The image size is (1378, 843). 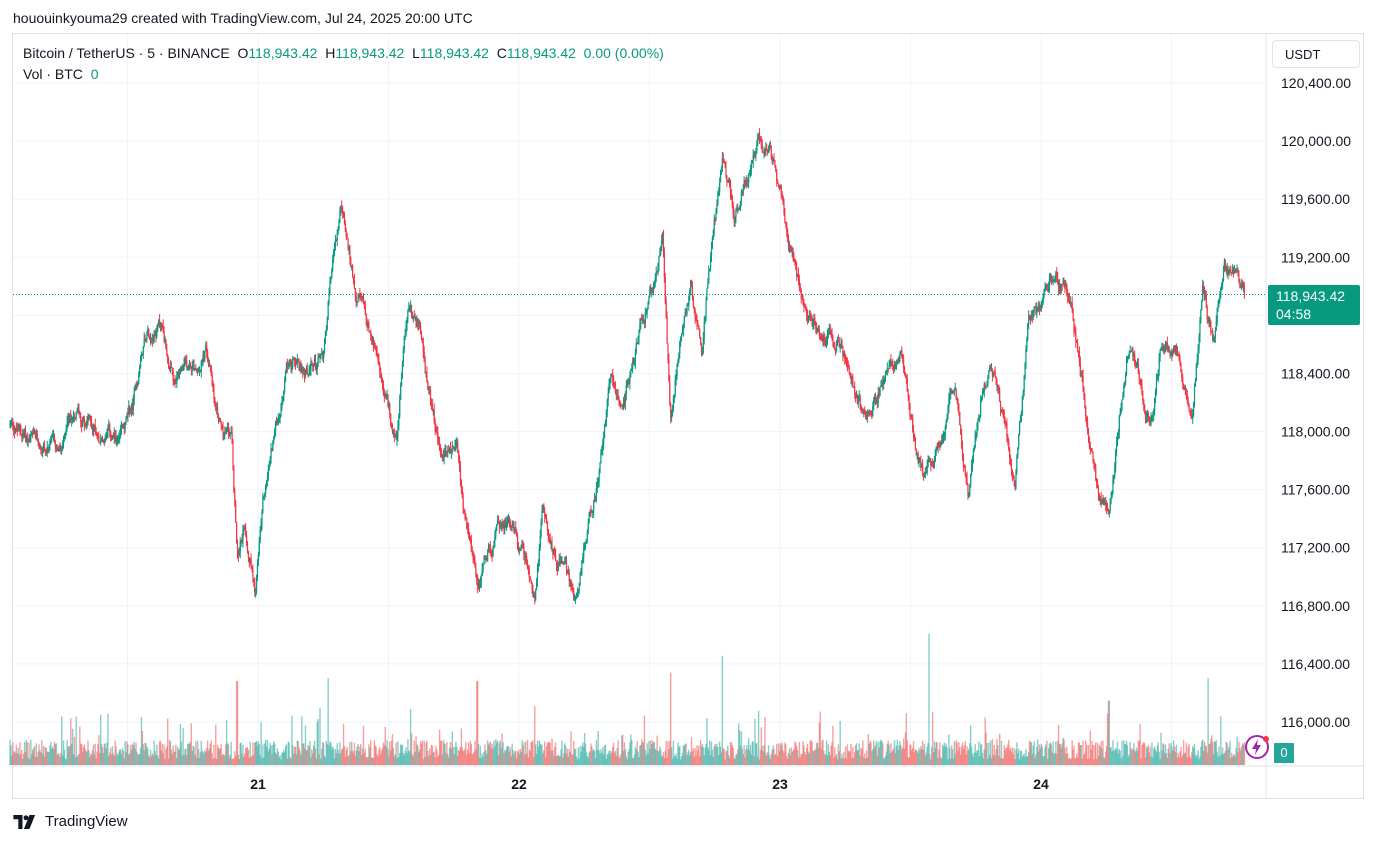 What do you see at coordinates (519, 784) in the screenshot?
I see `x-tick-label: 22` at bounding box center [519, 784].